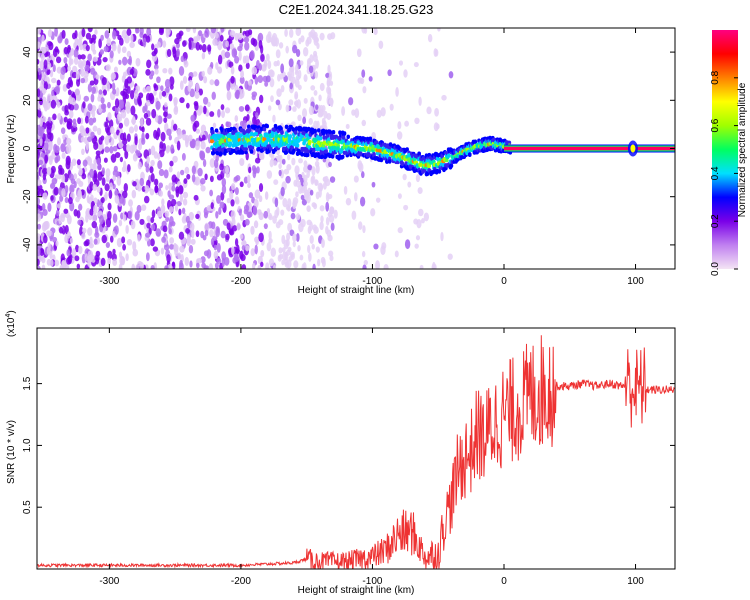 This screenshot has width=750, height=600. Describe the element at coordinates (715, 221) in the screenshot. I see `colorbar-tick-label: 0.2` at that location.